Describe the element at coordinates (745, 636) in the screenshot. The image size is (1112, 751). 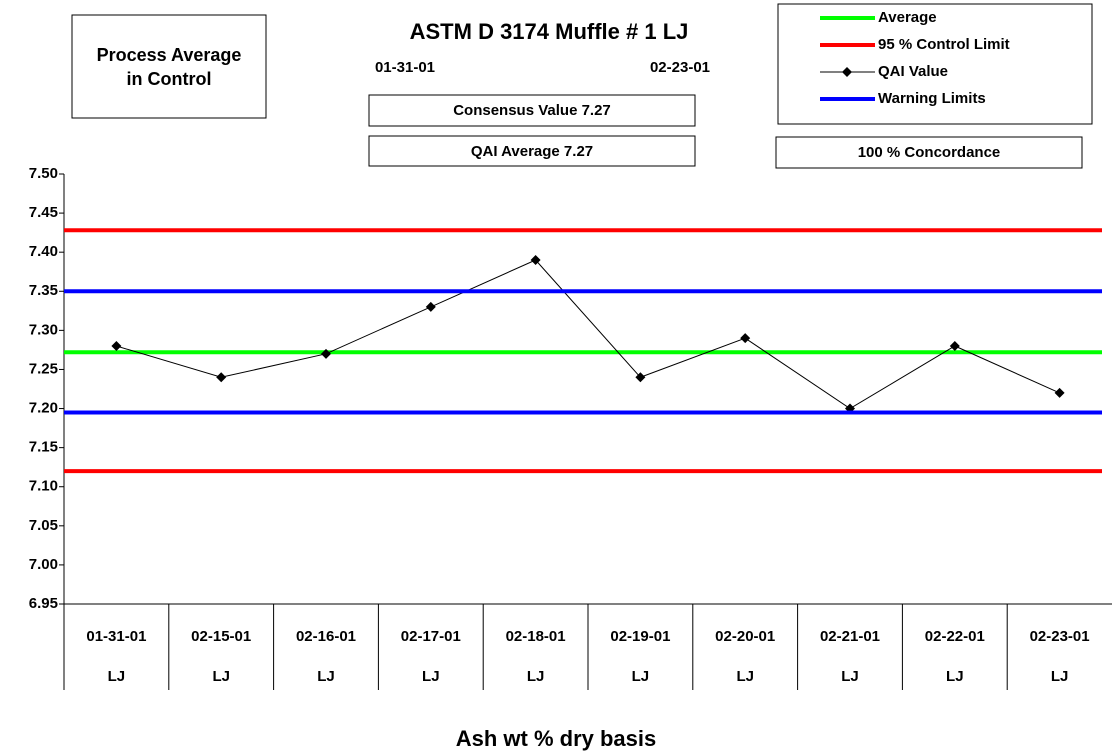
I see `x-tick-label: 02-20-01` at that location.